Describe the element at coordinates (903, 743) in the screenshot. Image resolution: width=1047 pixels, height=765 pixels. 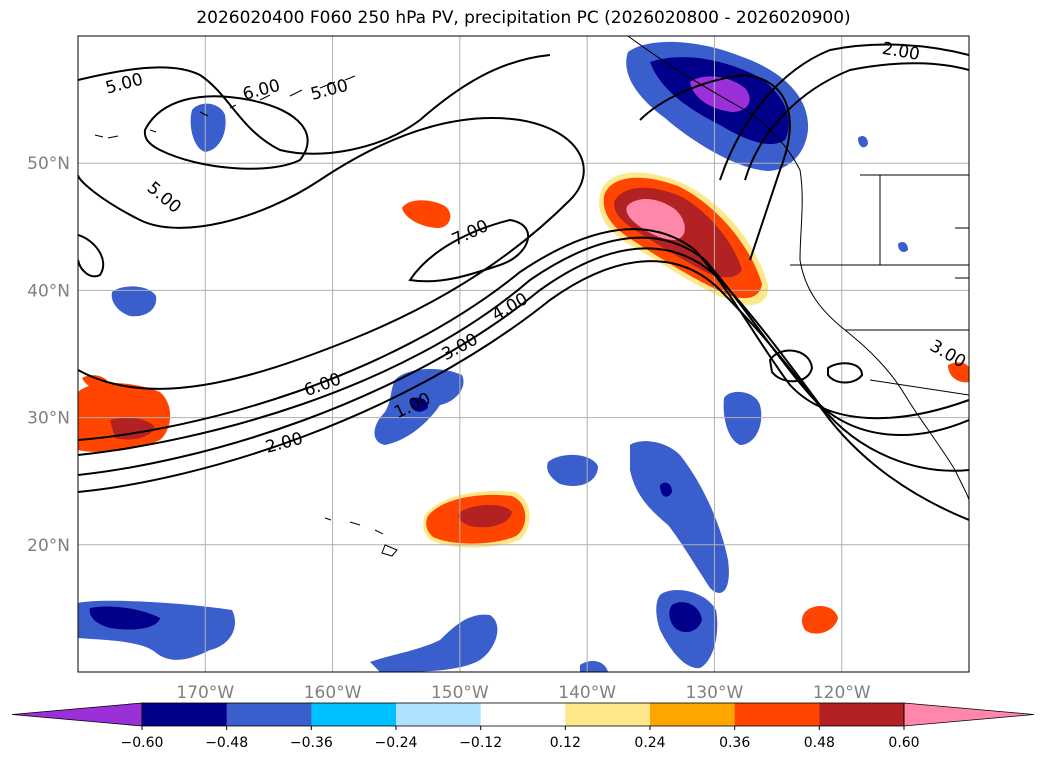
I see `colorbar-tick-label: 0.60` at that location.